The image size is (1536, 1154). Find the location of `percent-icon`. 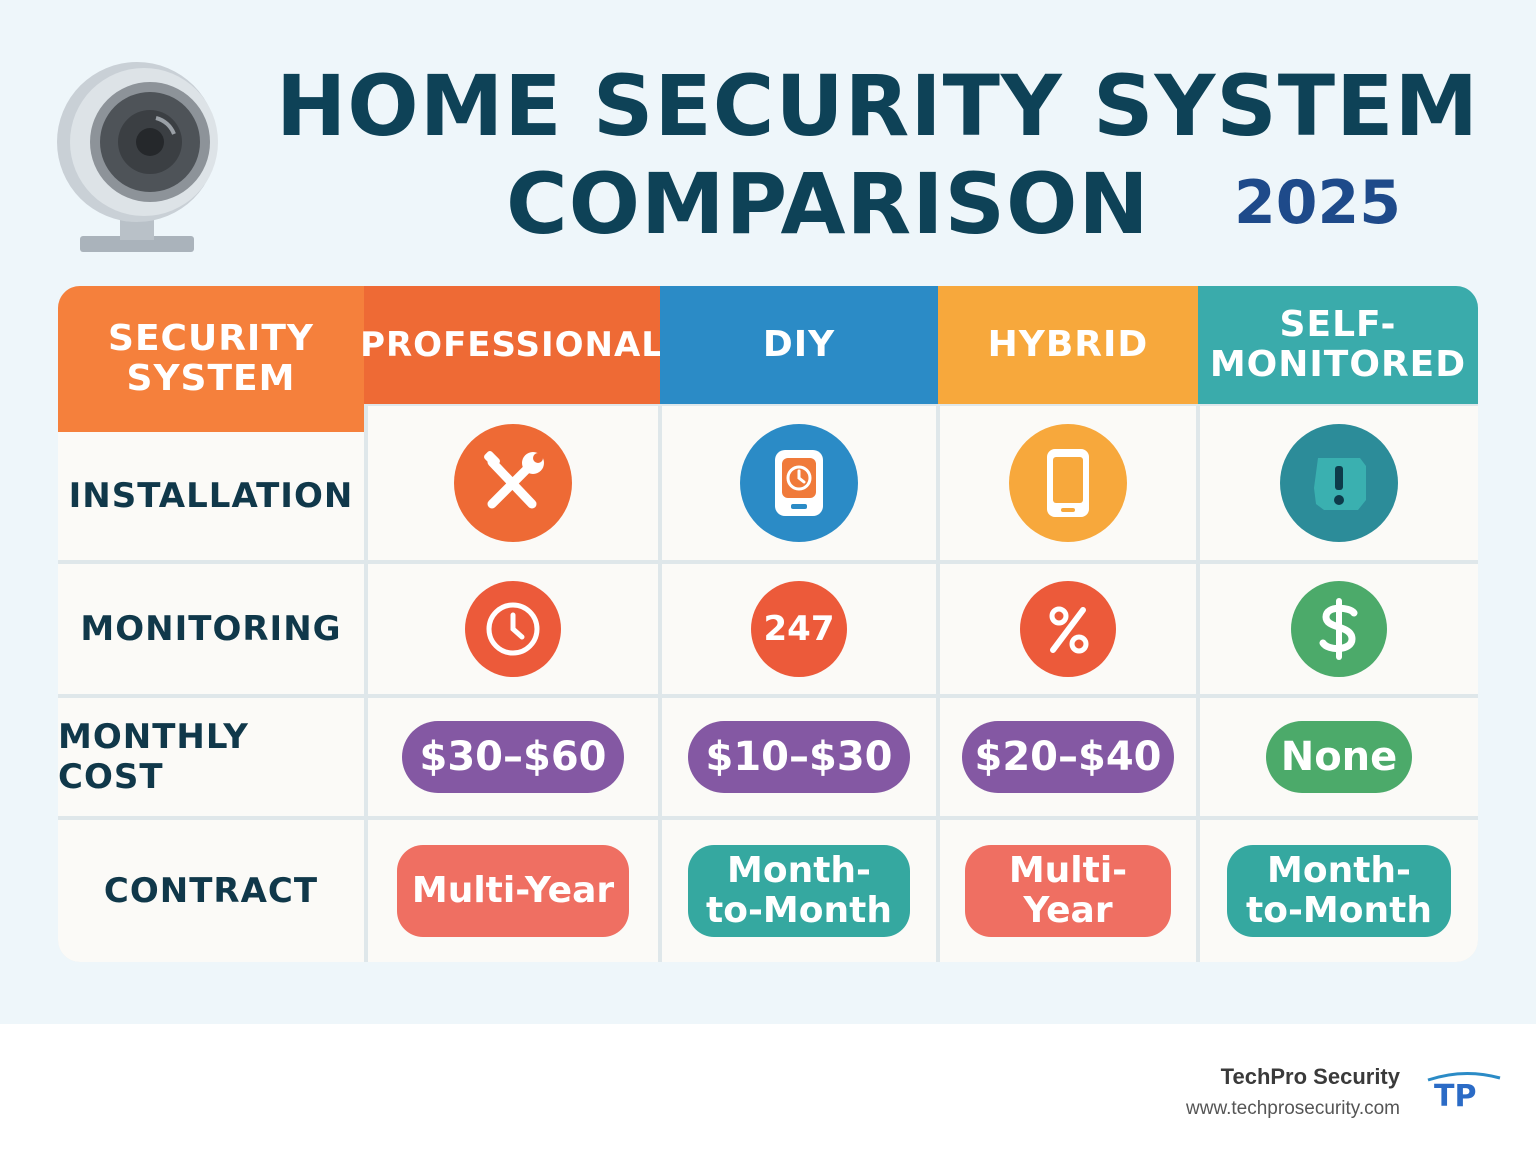

percent-icon is located at coordinates (1068, 629).